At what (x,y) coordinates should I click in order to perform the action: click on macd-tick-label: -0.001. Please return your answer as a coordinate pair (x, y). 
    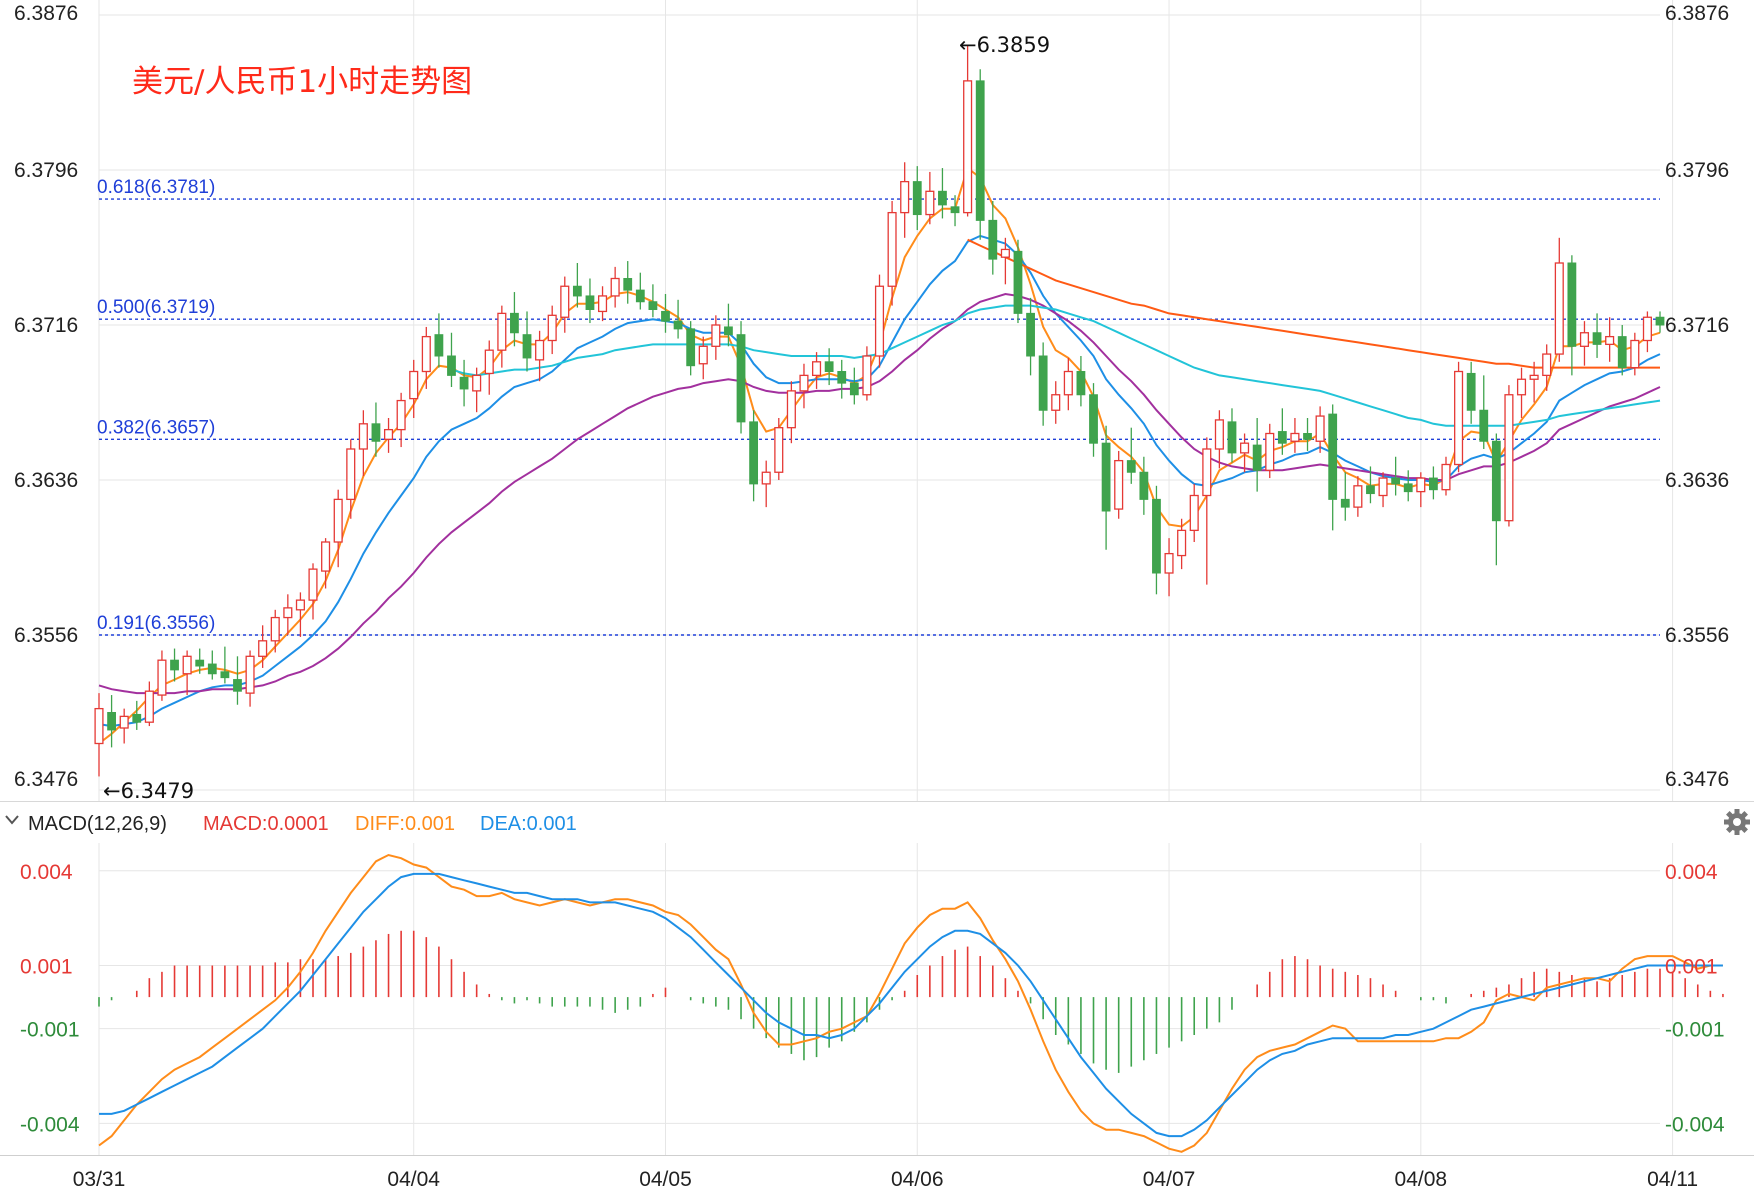
    Looking at the image, I should click on (1695, 1030).